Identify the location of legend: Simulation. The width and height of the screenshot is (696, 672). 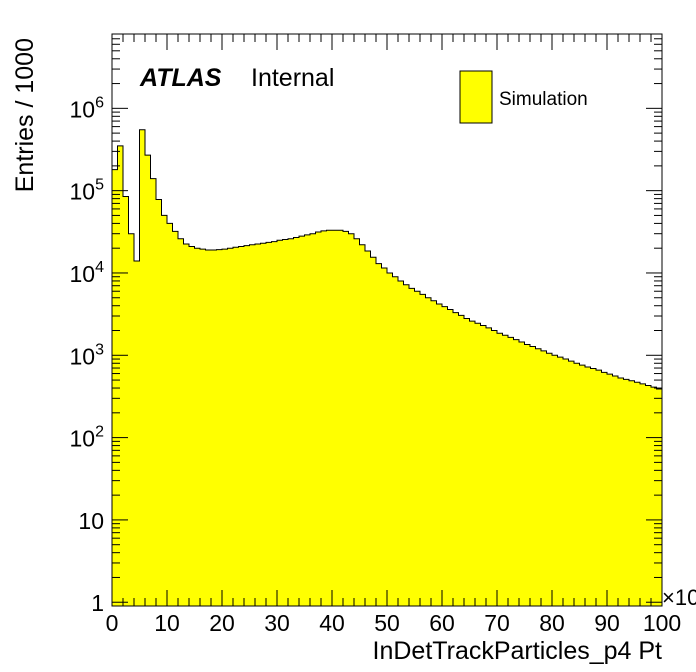
(523, 97).